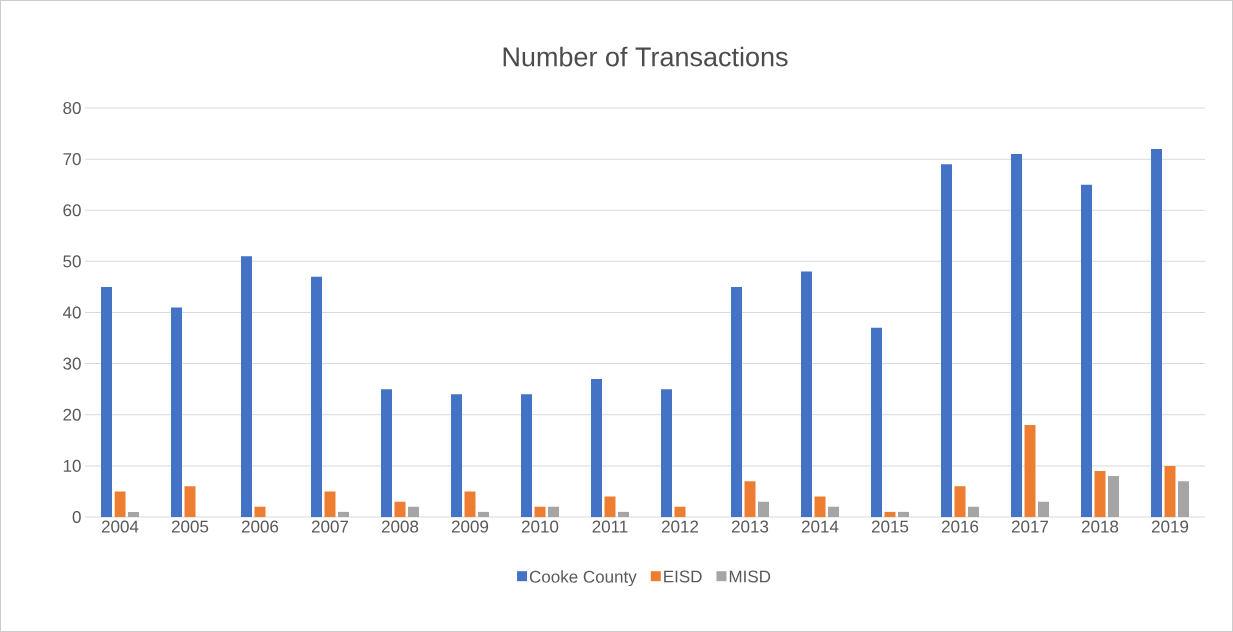 The image size is (1233, 632). I want to click on legend-label: EISD, so click(683, 576).